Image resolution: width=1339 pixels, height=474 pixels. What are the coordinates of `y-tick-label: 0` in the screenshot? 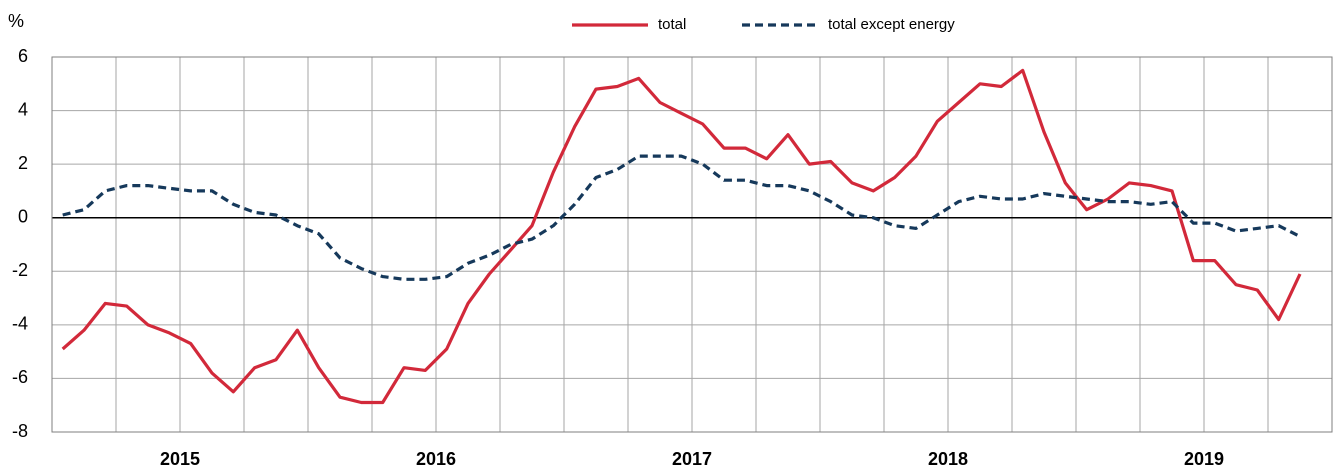 It's located at (23, 216).